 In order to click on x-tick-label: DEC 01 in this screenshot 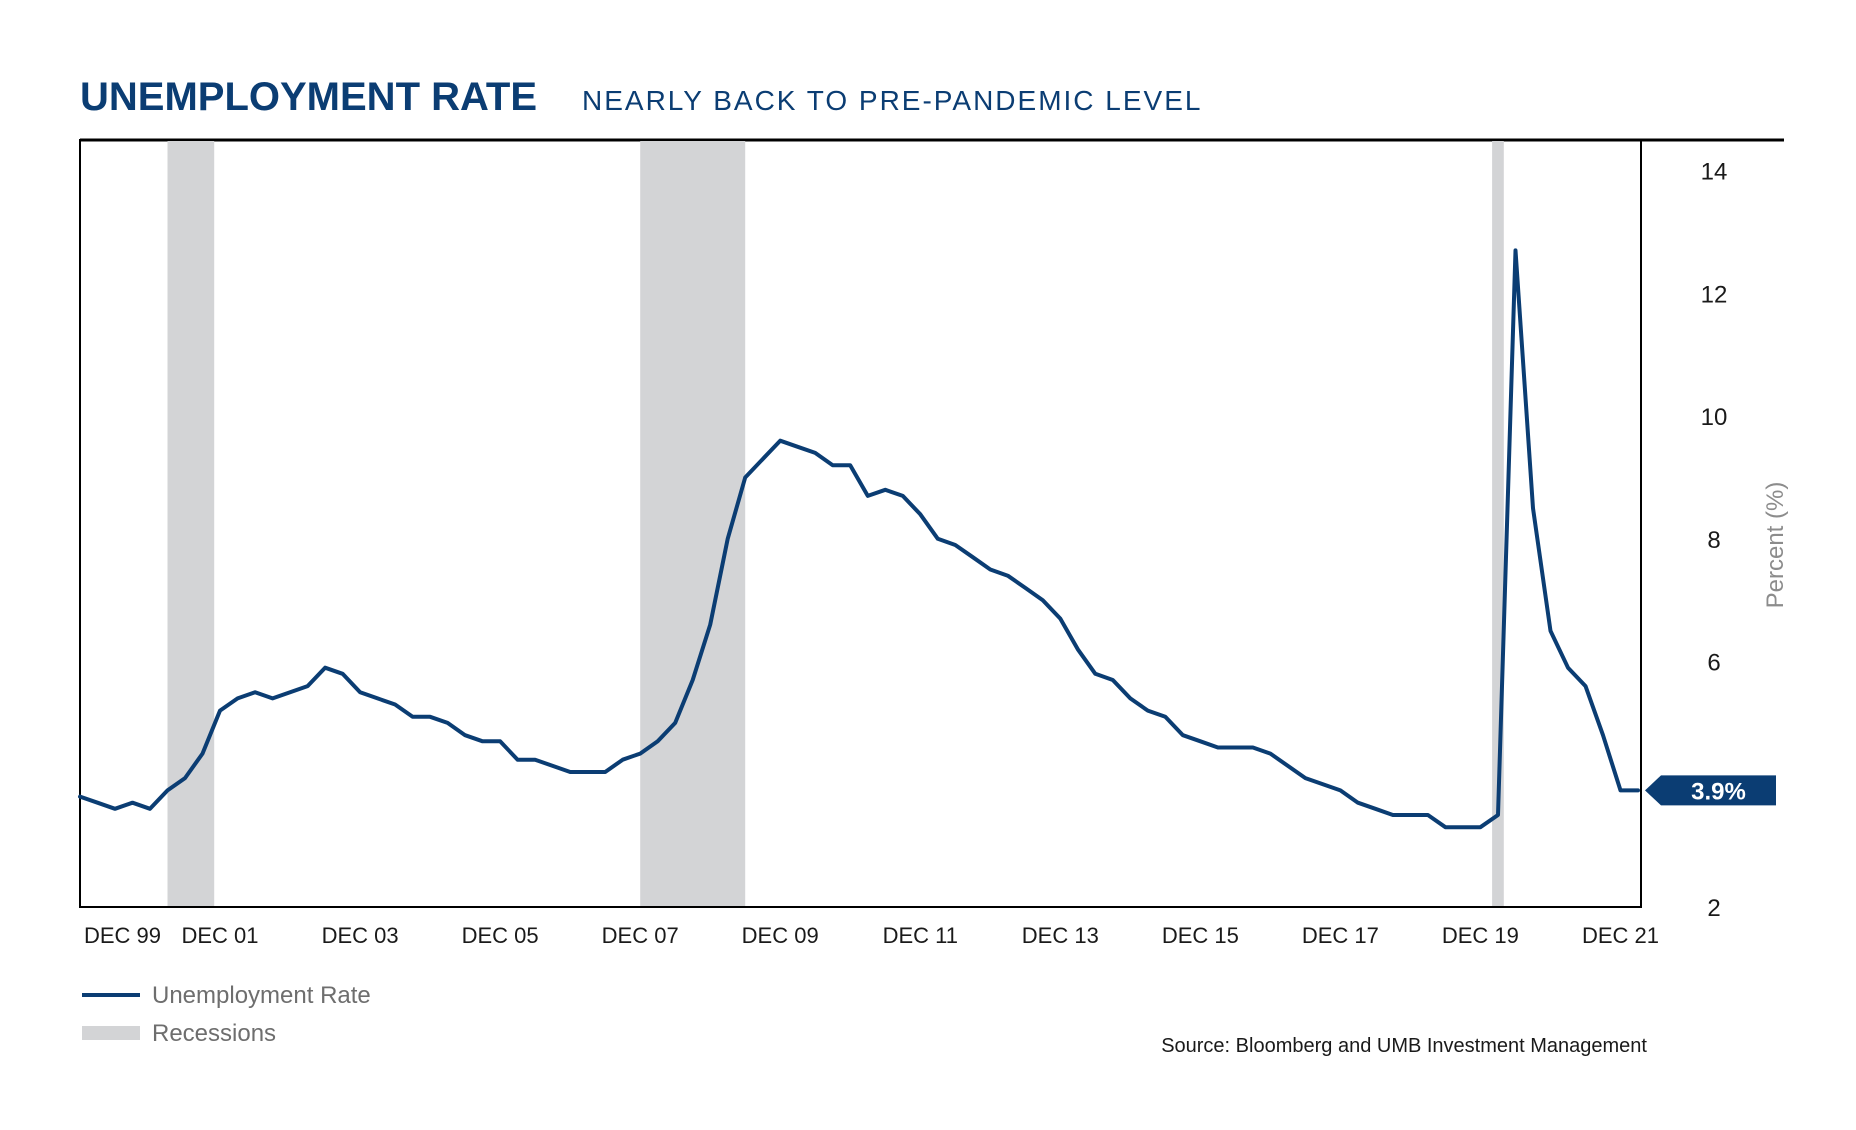, I will do `click(219, 935)`.